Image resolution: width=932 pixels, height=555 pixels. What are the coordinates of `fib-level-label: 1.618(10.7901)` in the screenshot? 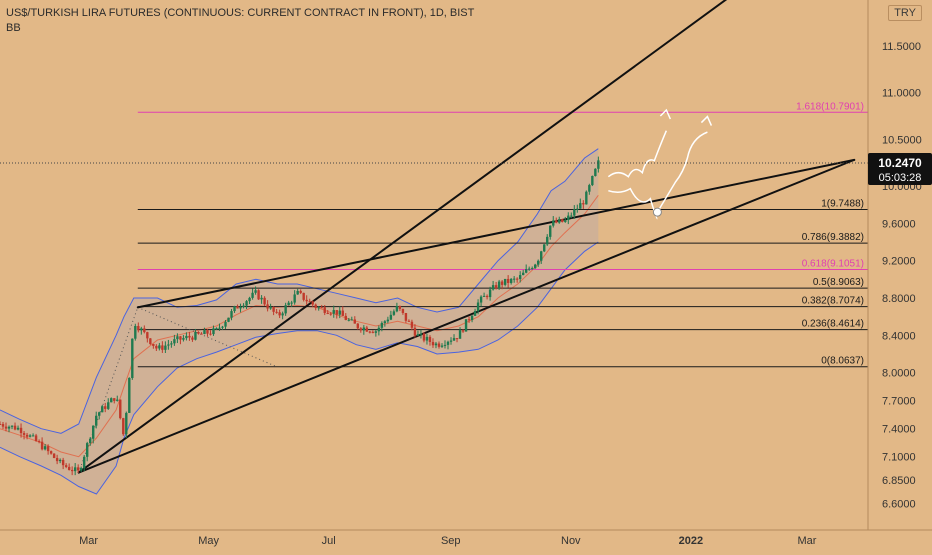 It's located at (830, 106).